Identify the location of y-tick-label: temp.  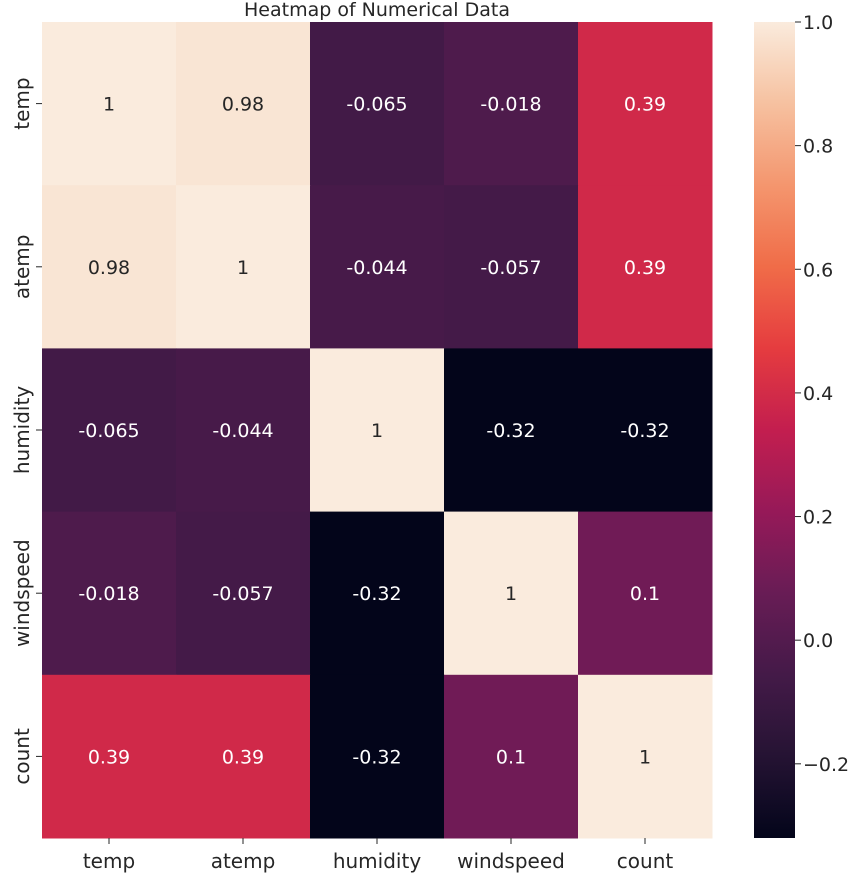
(22, 103).